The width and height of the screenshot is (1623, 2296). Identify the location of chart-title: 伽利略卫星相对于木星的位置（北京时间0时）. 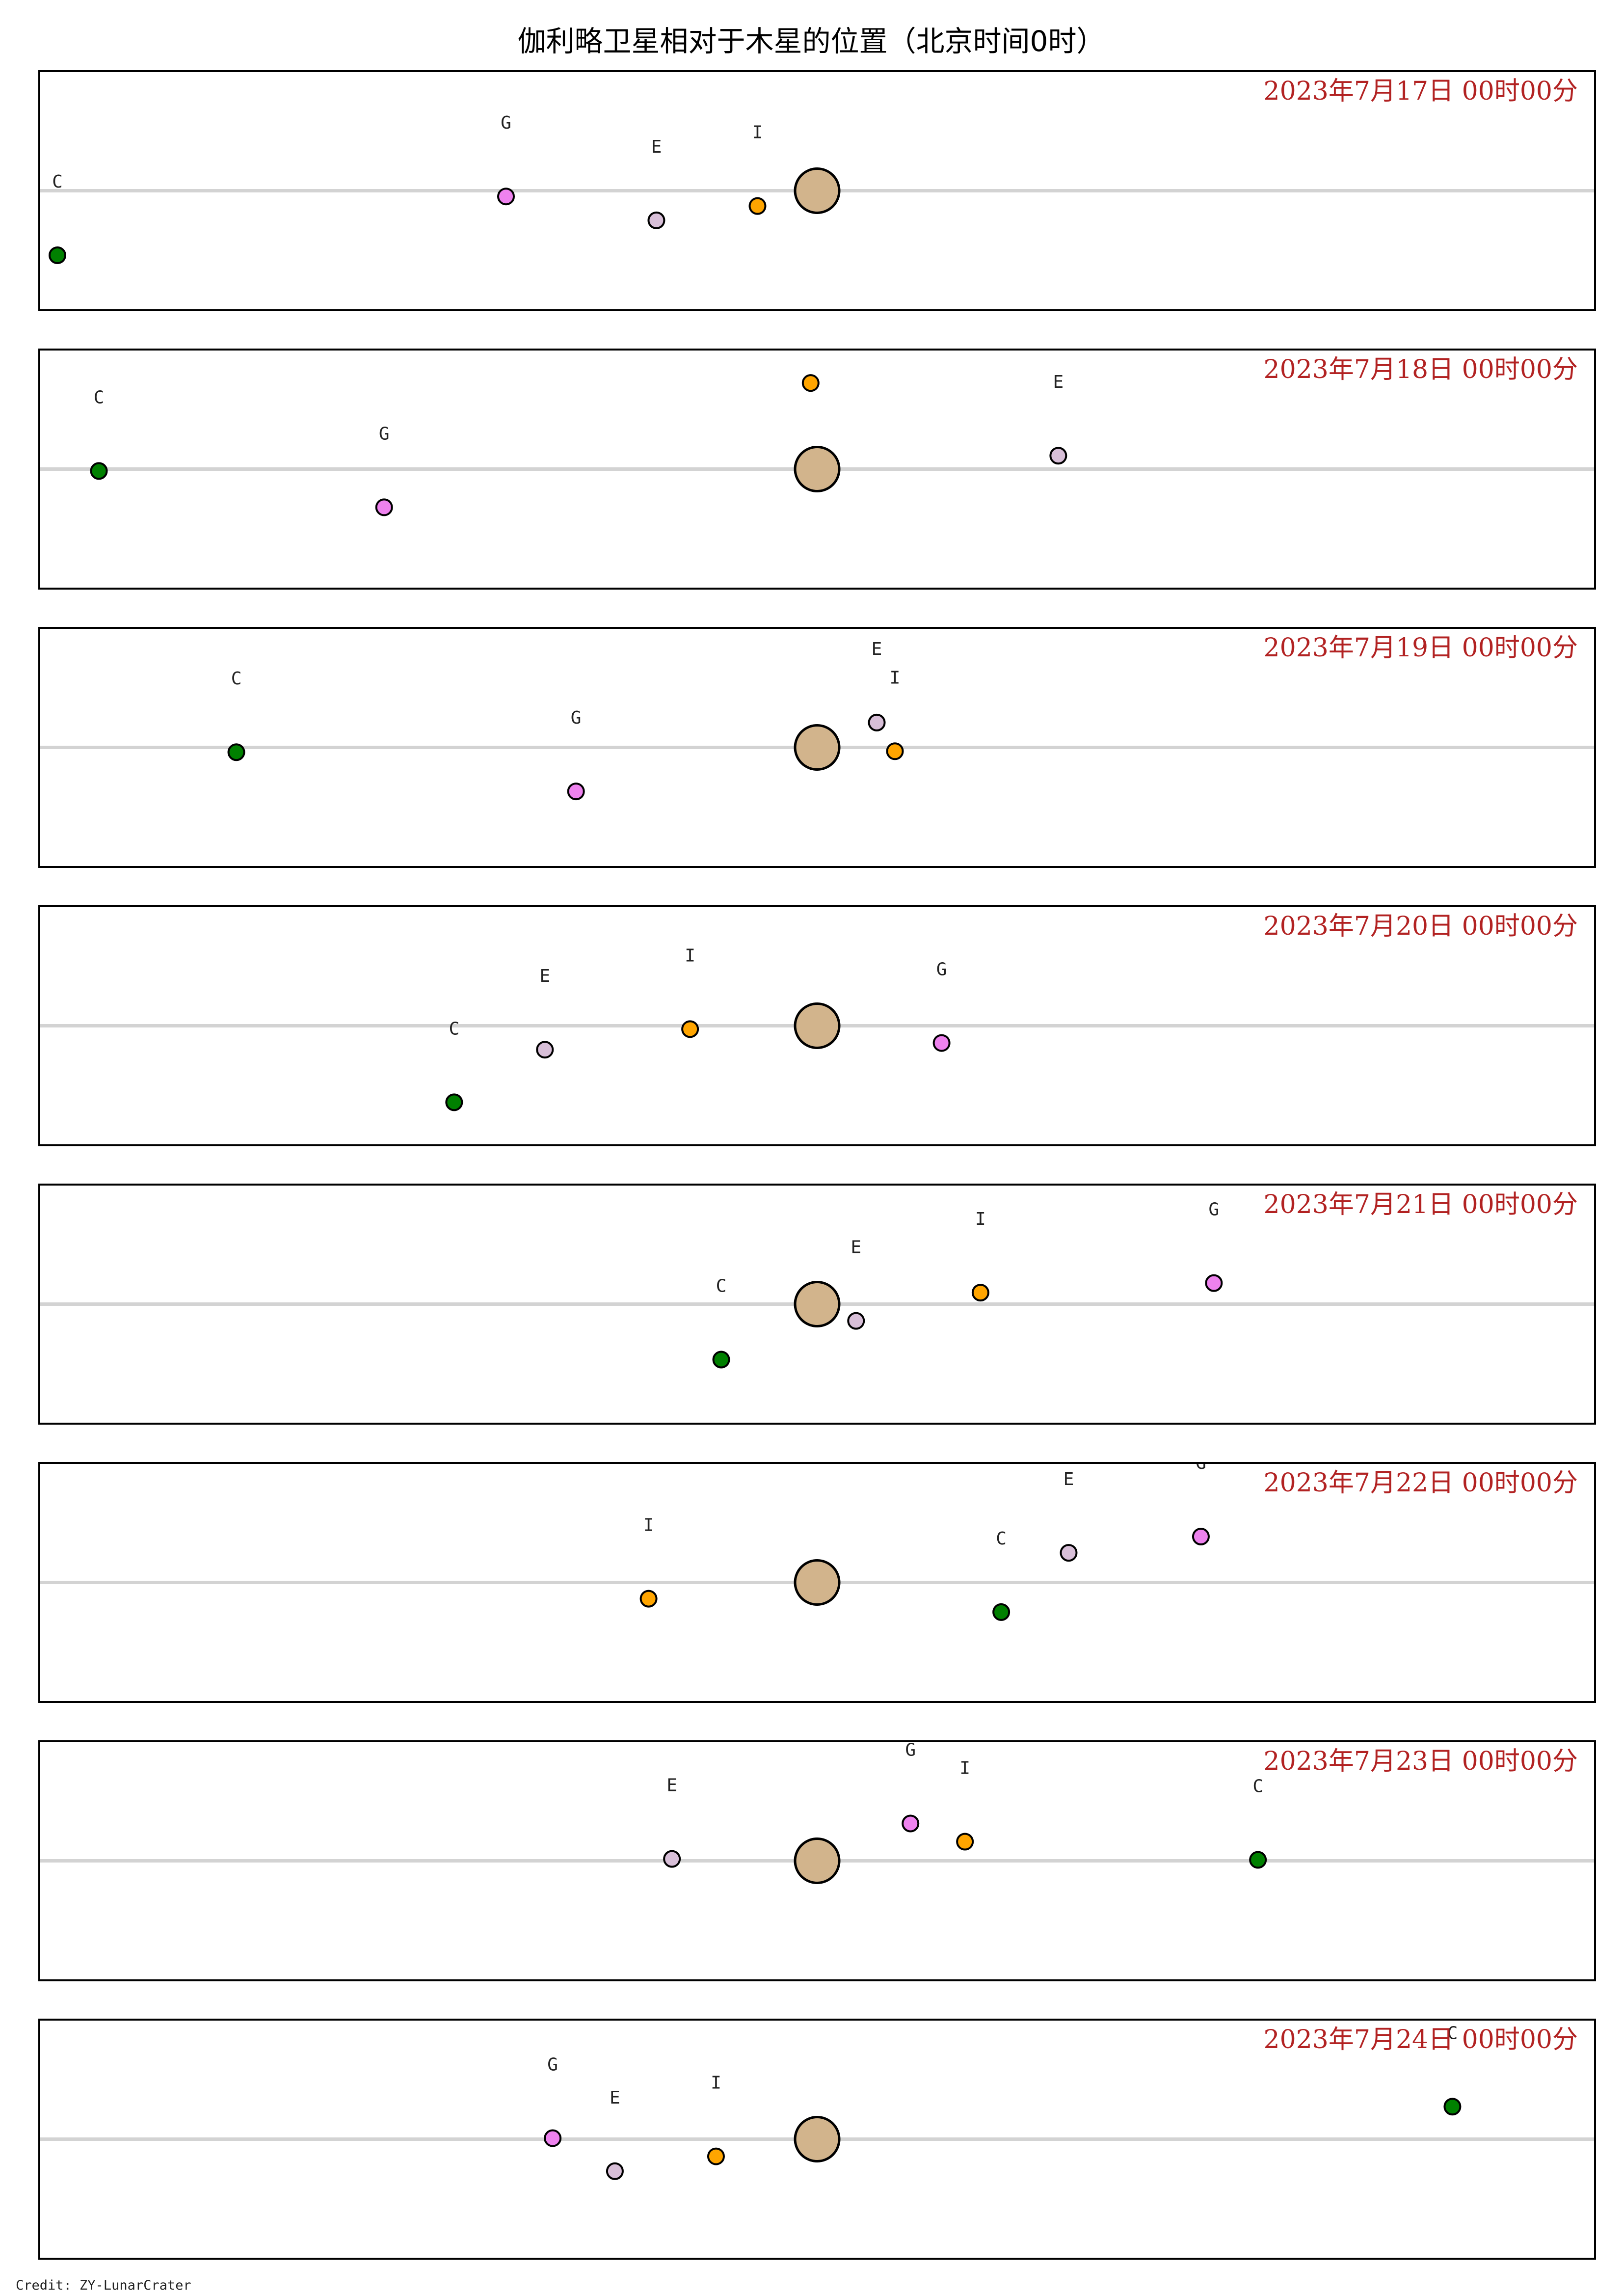
(811, 41).